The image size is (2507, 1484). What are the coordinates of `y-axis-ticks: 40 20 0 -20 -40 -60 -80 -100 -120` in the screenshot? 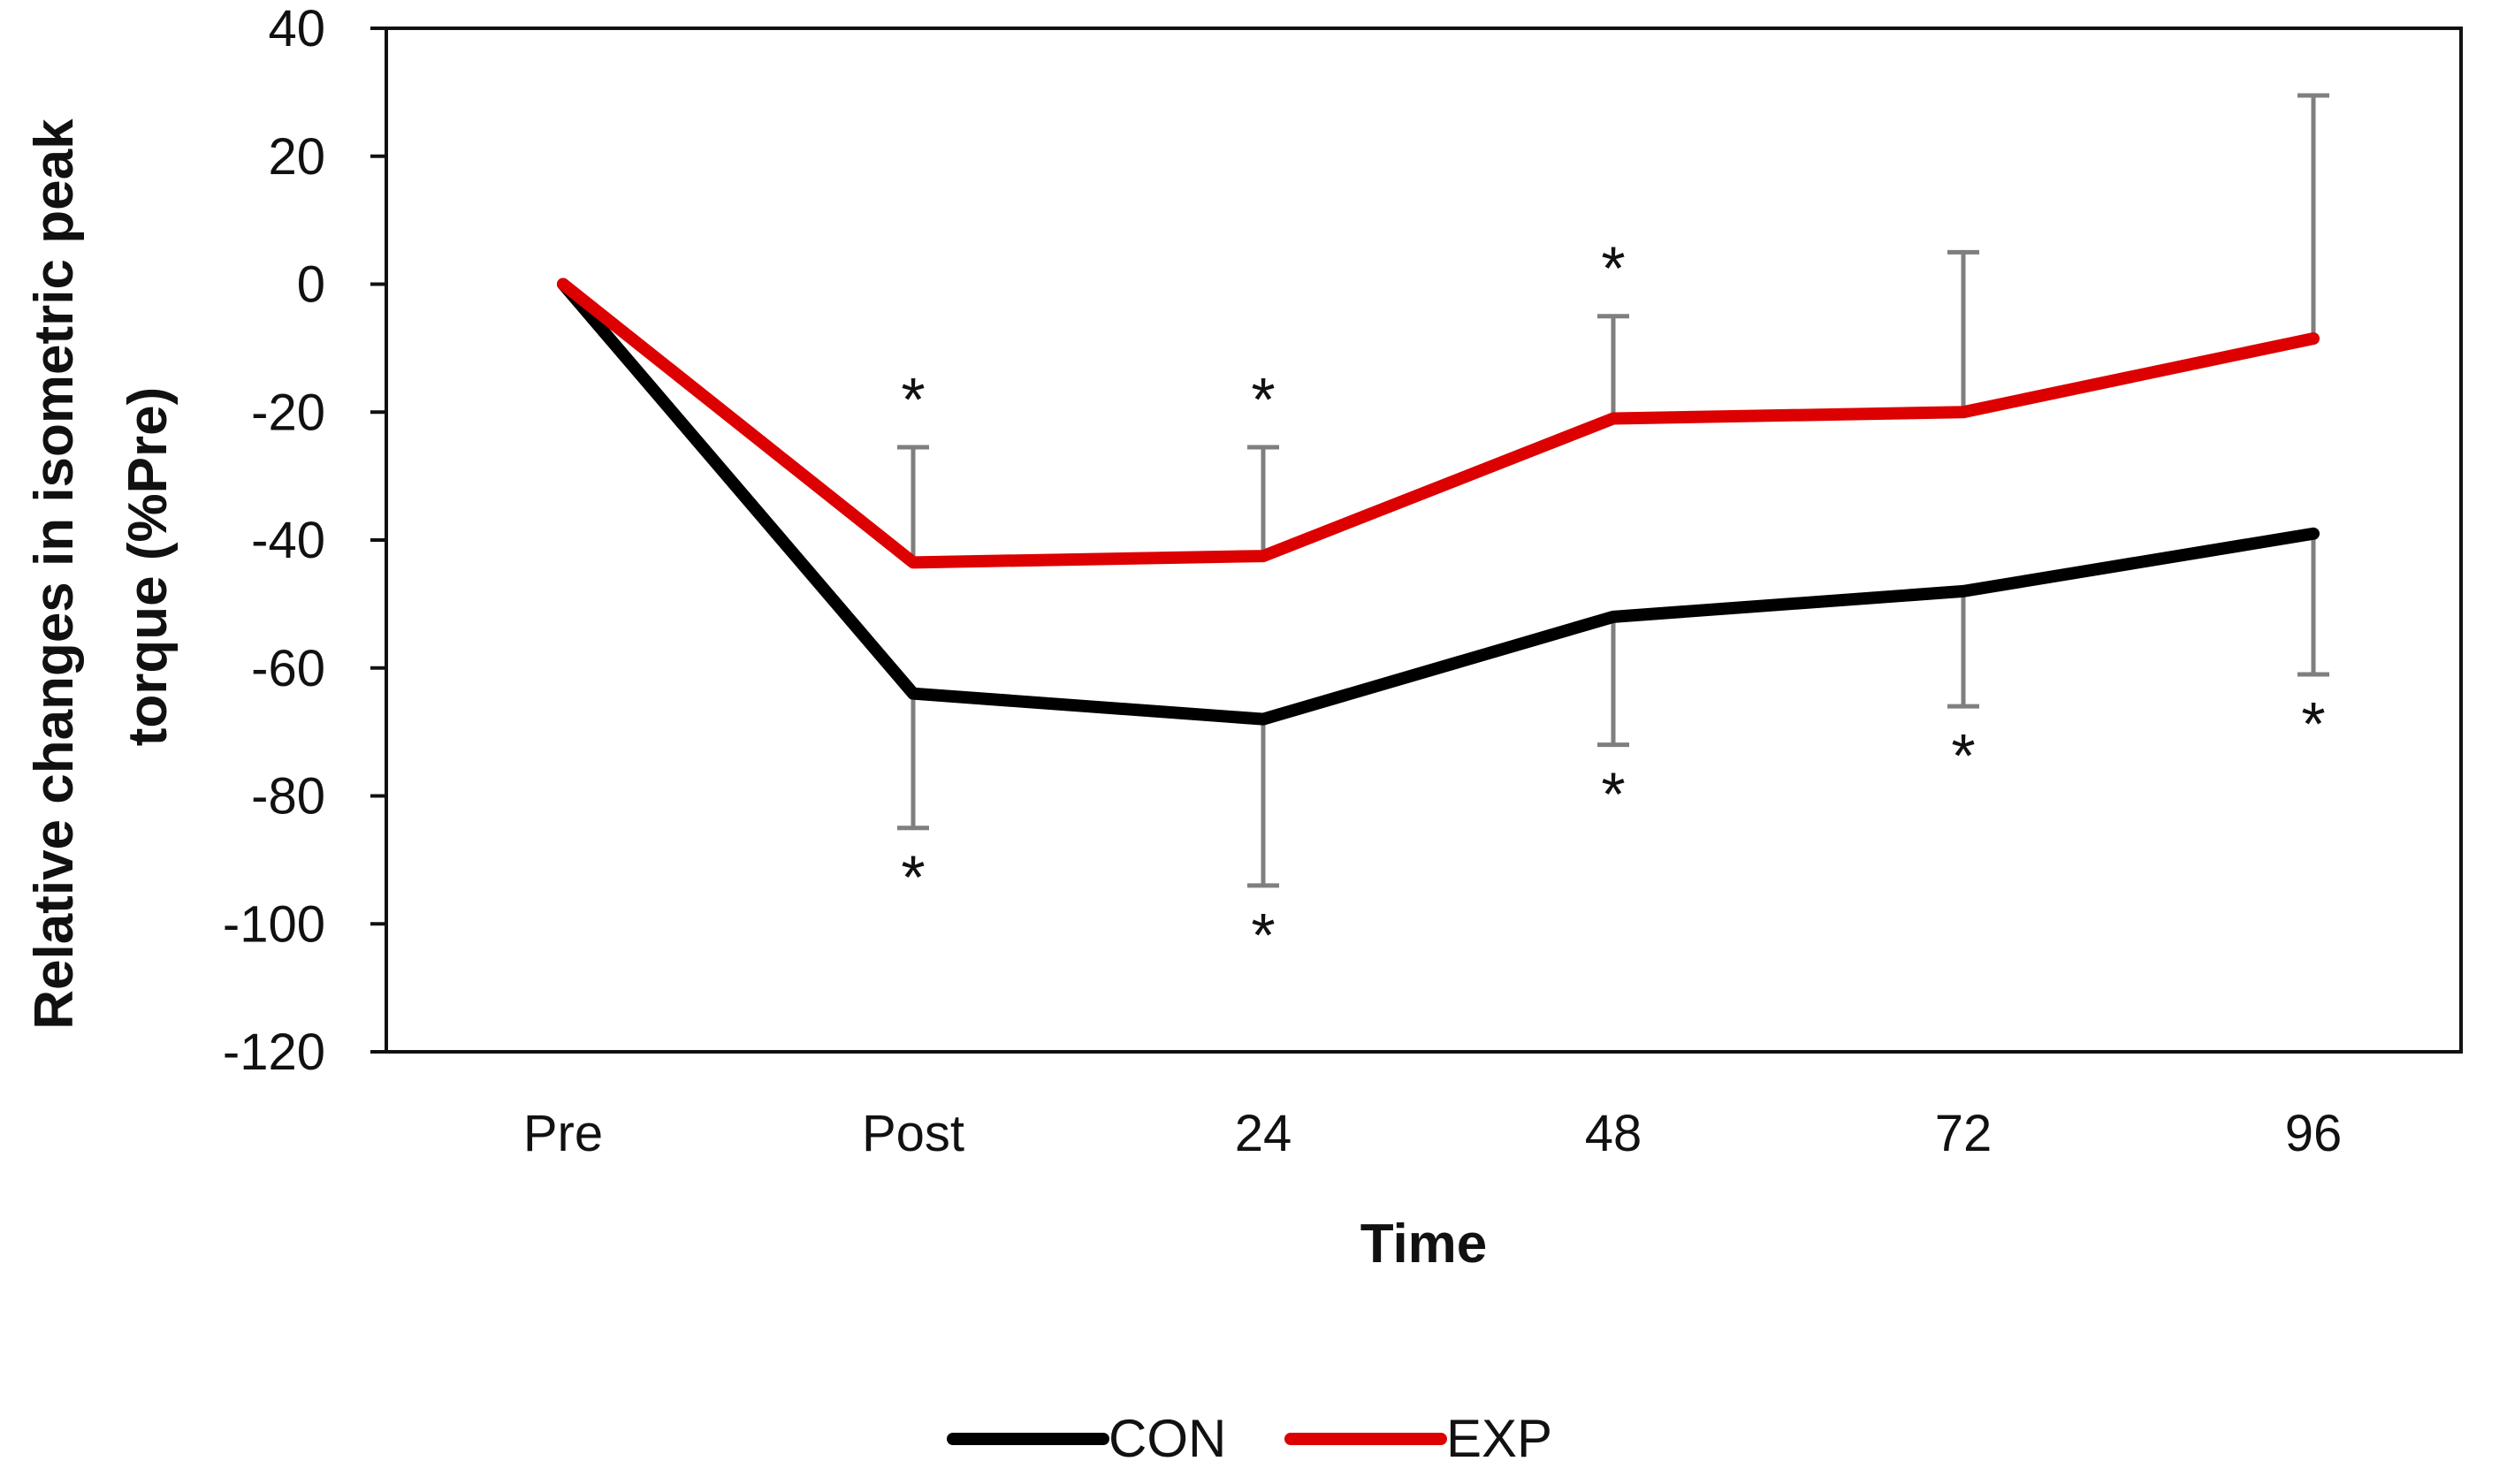 It's located at (305, 540).